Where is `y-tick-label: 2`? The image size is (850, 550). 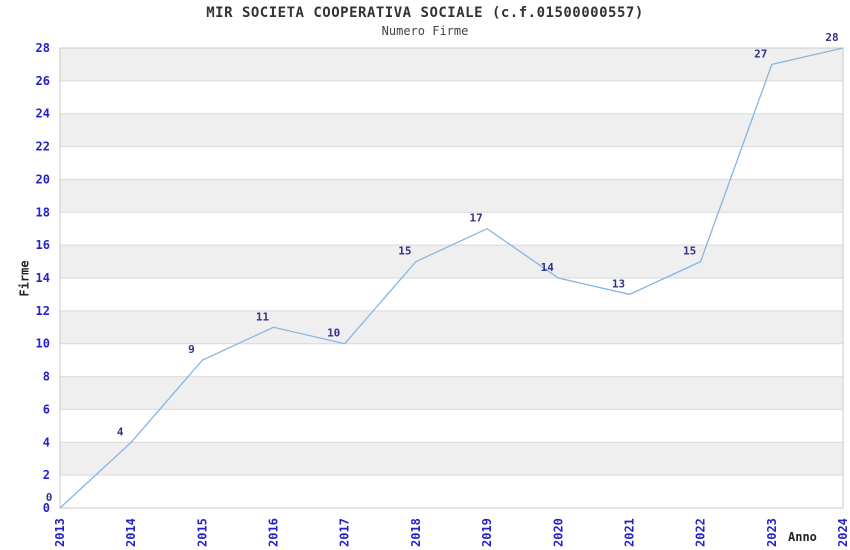
y-tick-label: 2 is located at coordinates (46, 475).